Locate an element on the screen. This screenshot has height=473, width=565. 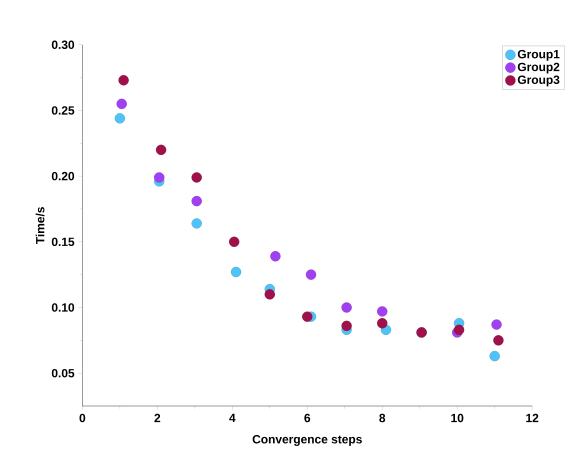
x-tick-label: 10 is located at coordinates (457, 418).